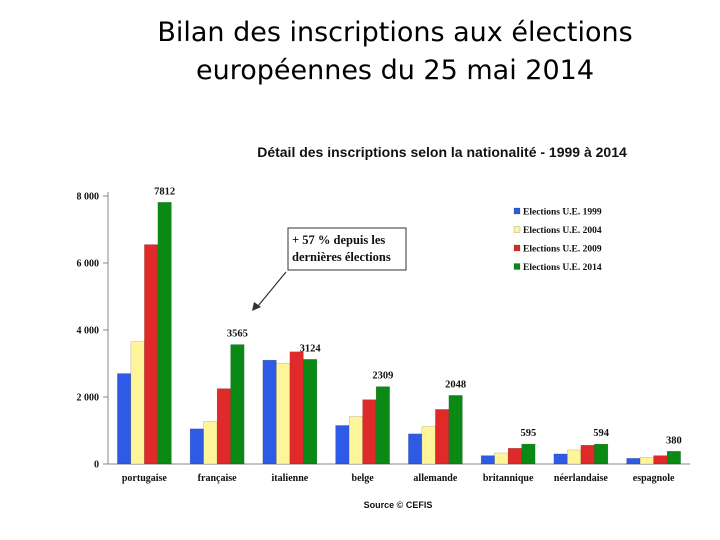 This screenshot has height=540, width=720. Describe the element at coordinates (272, 289) in the screenshot. I see `annotation-arrow-line` at that location.